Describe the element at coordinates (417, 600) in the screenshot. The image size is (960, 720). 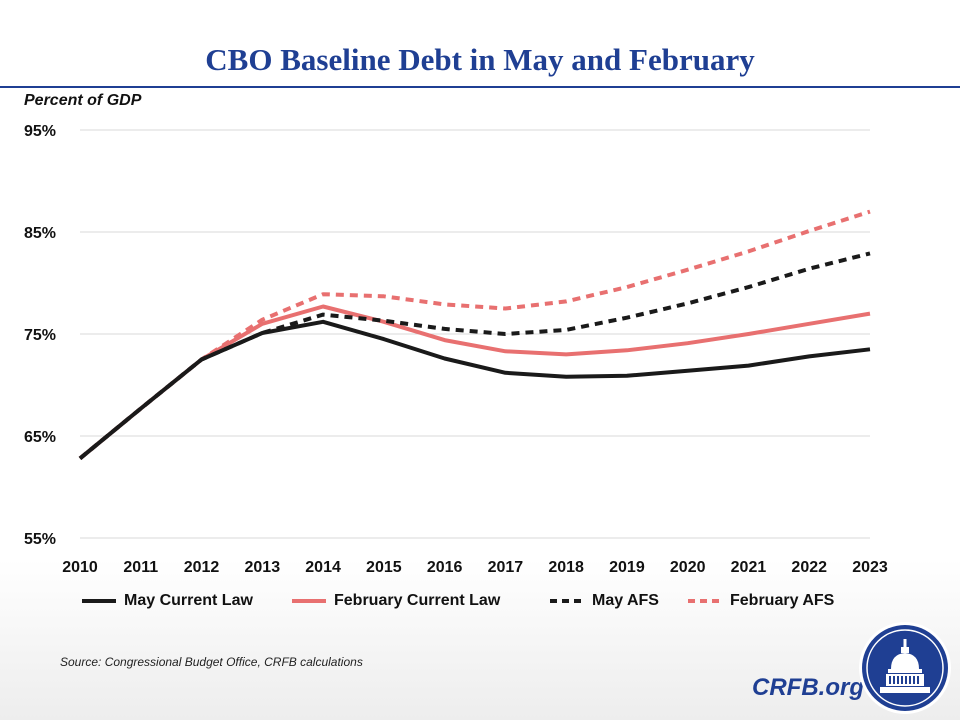
I see `legend-label: February Current Law` at that location.